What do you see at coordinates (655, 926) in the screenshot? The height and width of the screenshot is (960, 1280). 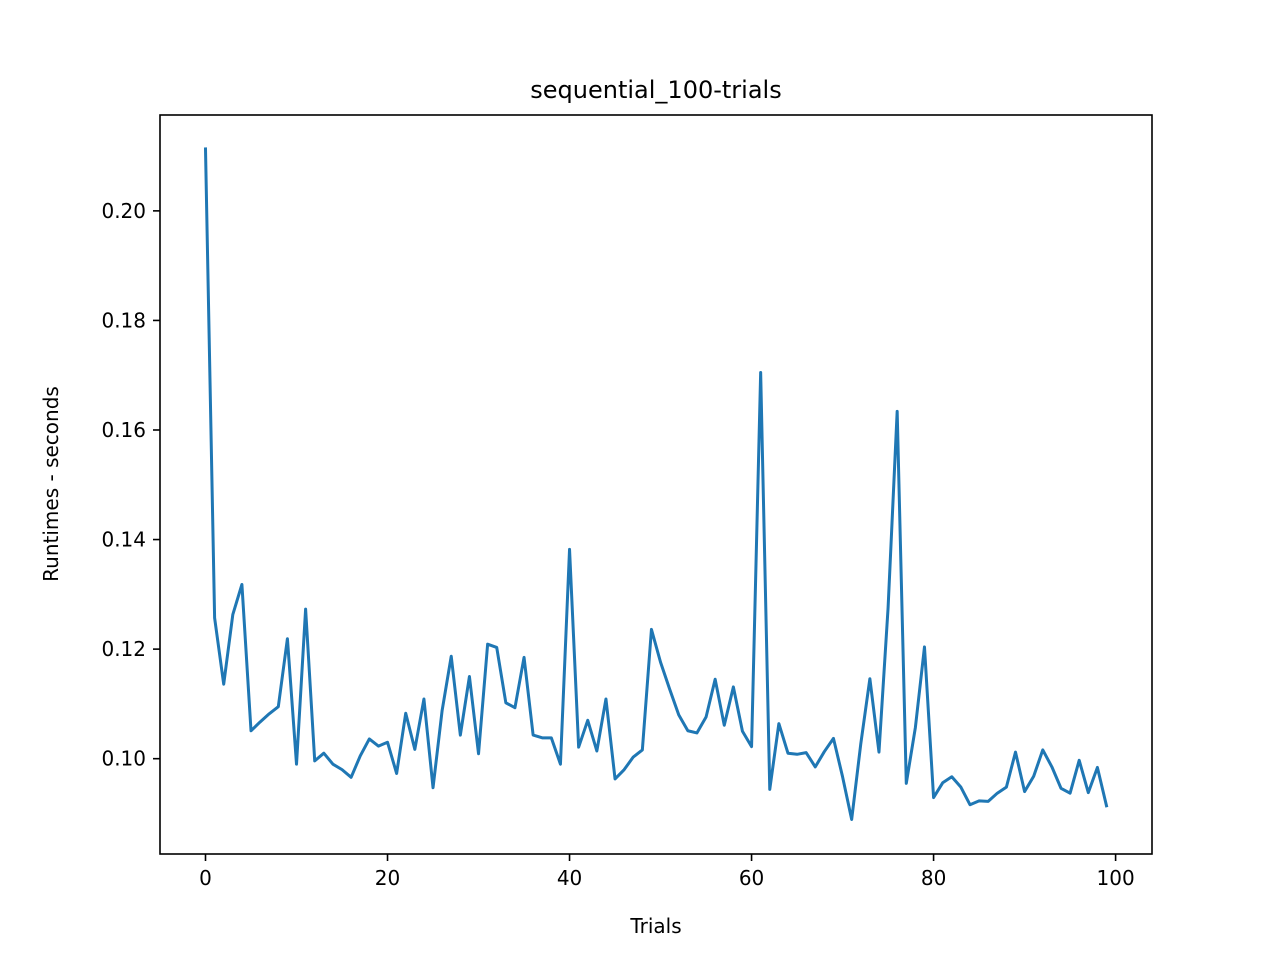 I see `x-axis-label: Trials` at bounding box center [655, 926].